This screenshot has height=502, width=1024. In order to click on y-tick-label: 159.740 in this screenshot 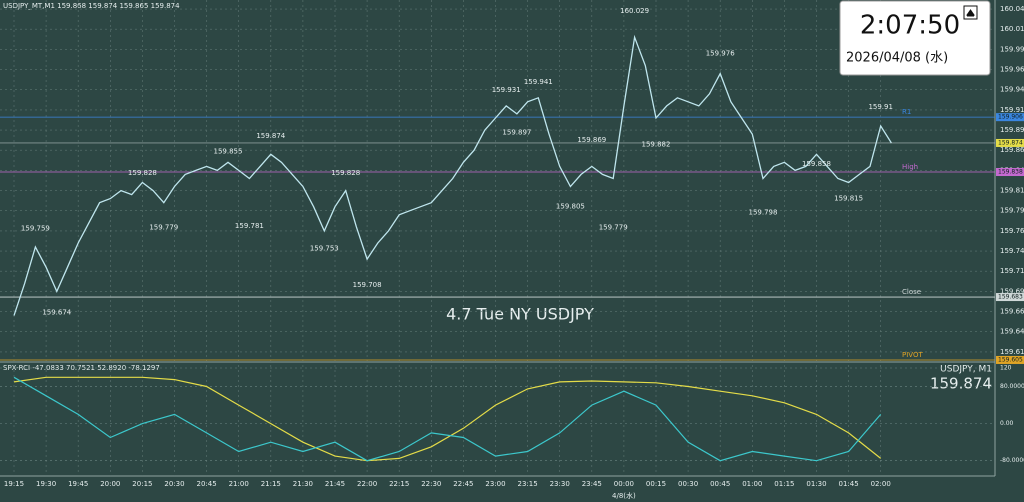, I will do `click(1012, 251)`.